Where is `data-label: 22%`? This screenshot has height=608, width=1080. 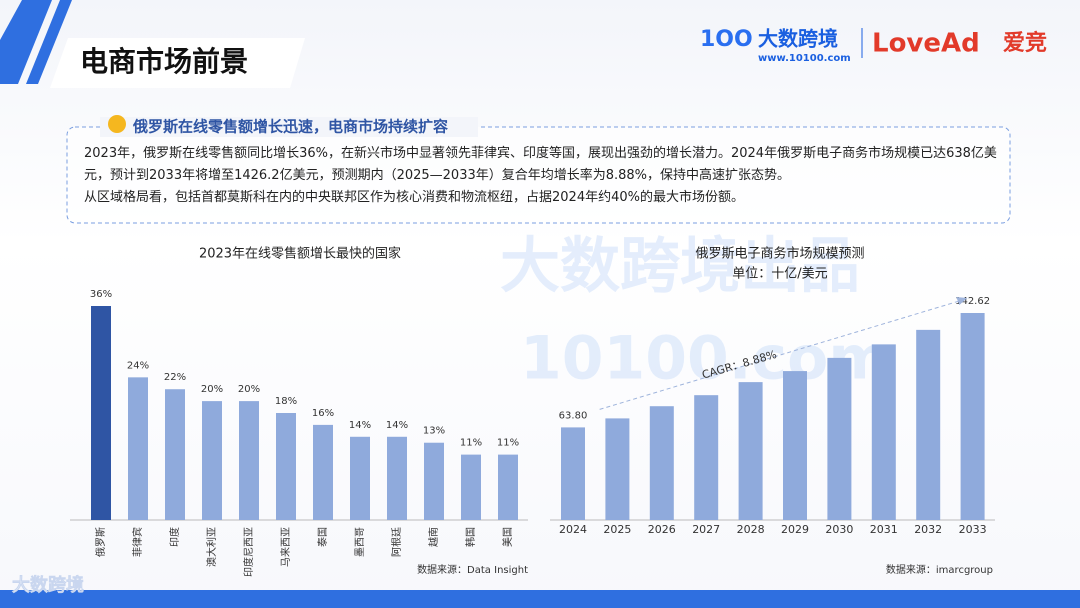 data-label: 22% is located at coordinates (175, 377).